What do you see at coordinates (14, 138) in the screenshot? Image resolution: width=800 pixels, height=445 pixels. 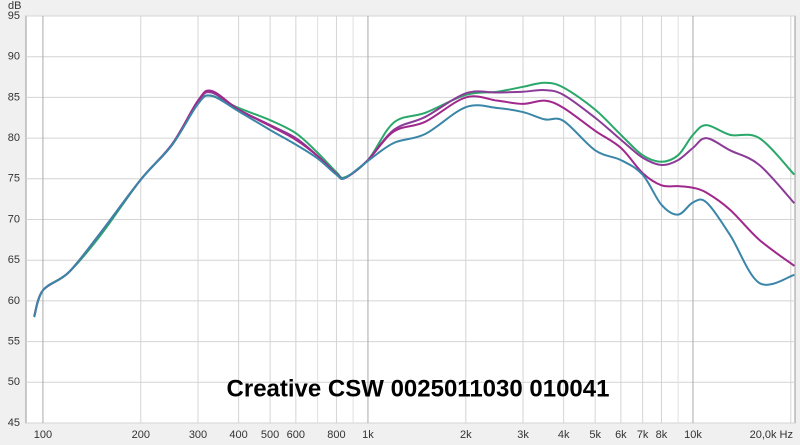 I see `y-tick-label: 80` at bounding box center [14, 138].